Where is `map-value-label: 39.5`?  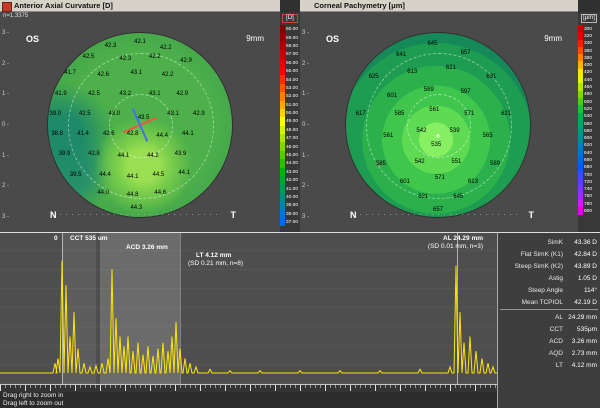
map-value-label: 39.5 is located at coordinates (75, 174).